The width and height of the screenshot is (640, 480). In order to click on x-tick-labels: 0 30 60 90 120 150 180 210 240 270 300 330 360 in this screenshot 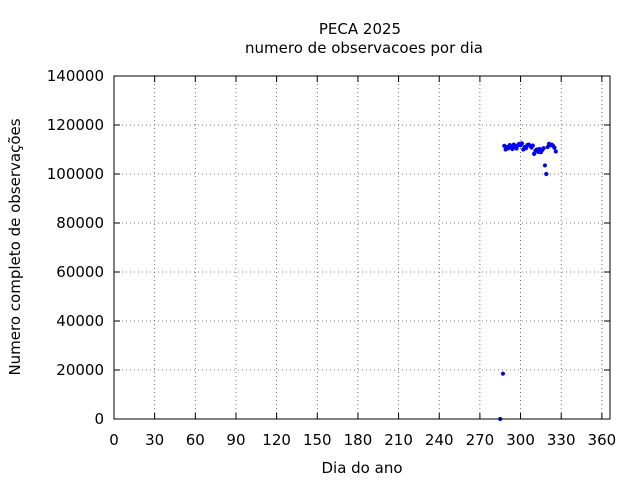, I will do `click(362, 440)`.